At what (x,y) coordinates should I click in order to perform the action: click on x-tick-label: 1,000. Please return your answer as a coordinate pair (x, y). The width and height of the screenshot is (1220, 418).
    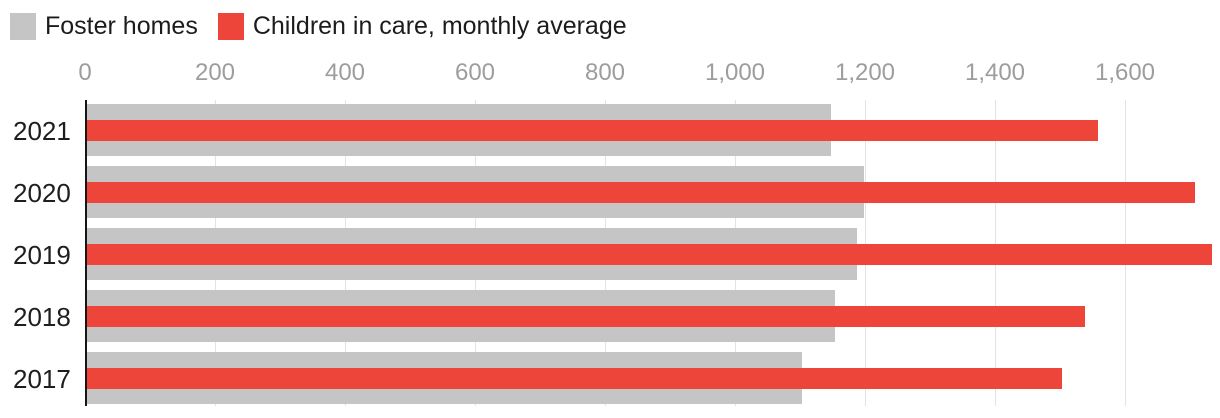
    Looking at the image, I should click on (735, 72).